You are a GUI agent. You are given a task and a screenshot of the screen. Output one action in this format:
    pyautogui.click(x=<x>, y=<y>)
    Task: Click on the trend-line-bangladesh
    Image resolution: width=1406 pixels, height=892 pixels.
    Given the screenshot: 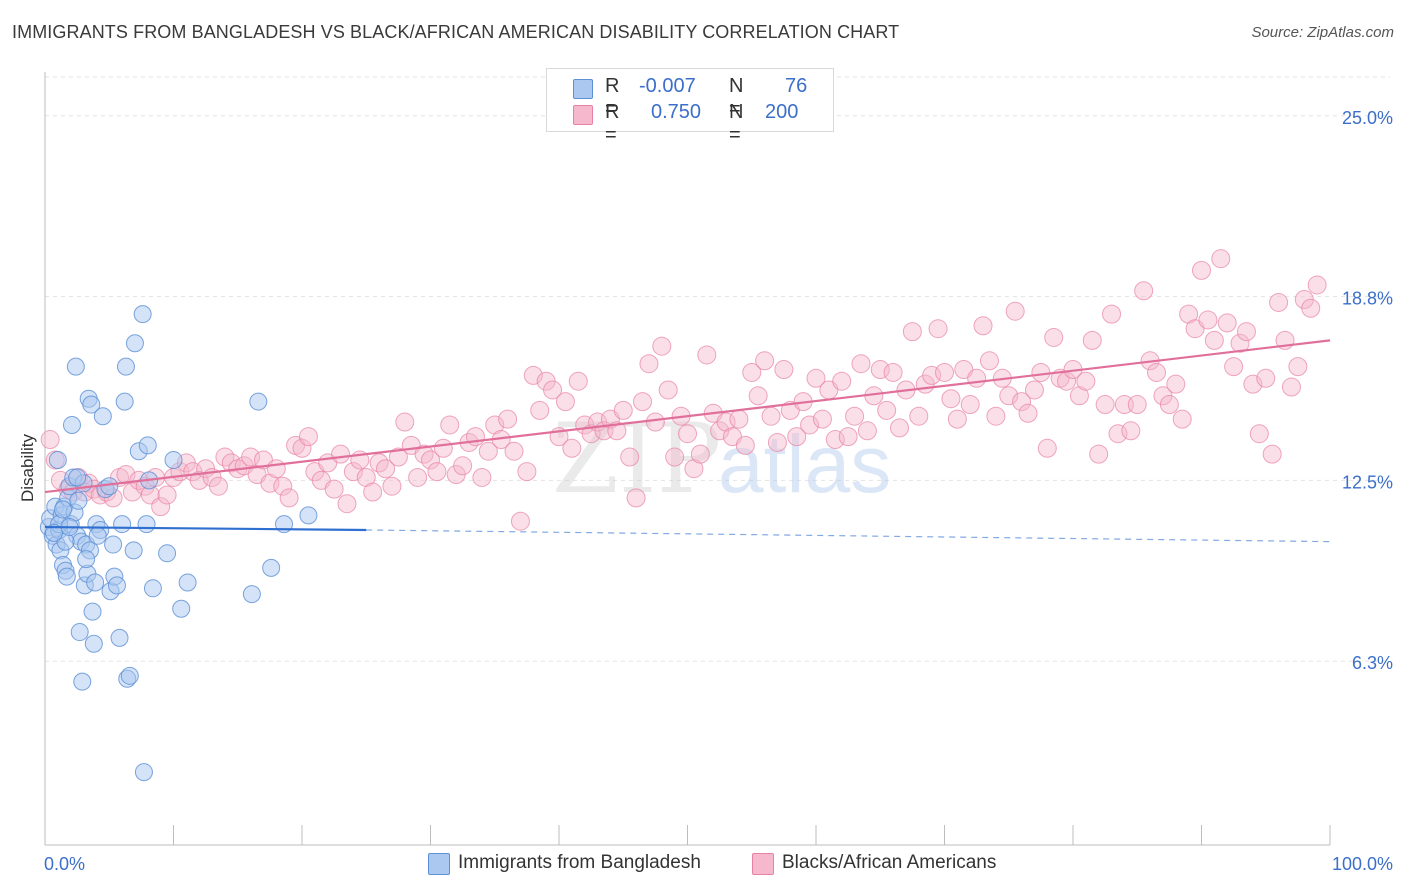 What is the action you would take?
    pyautogui.click(x=205, y=528)
    